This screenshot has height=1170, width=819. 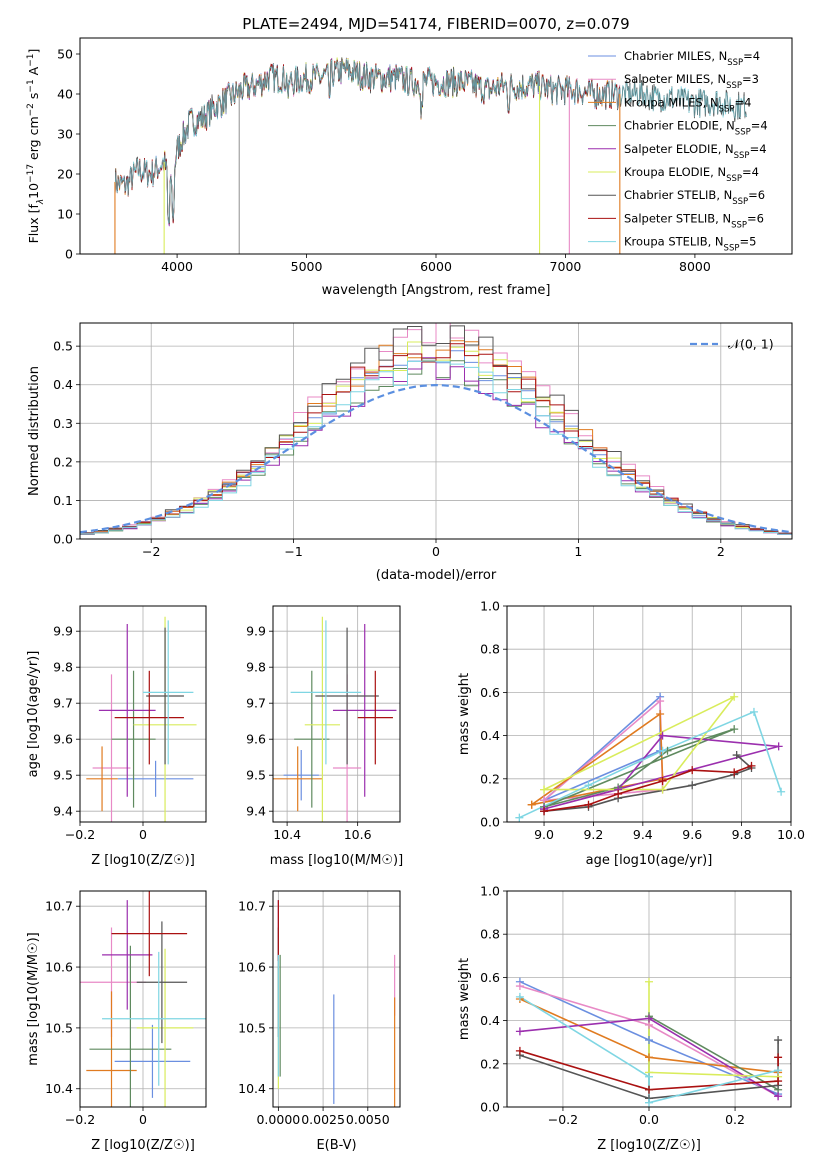 I want to click on legend-entry-value: =6, so click(x=756, y=195).